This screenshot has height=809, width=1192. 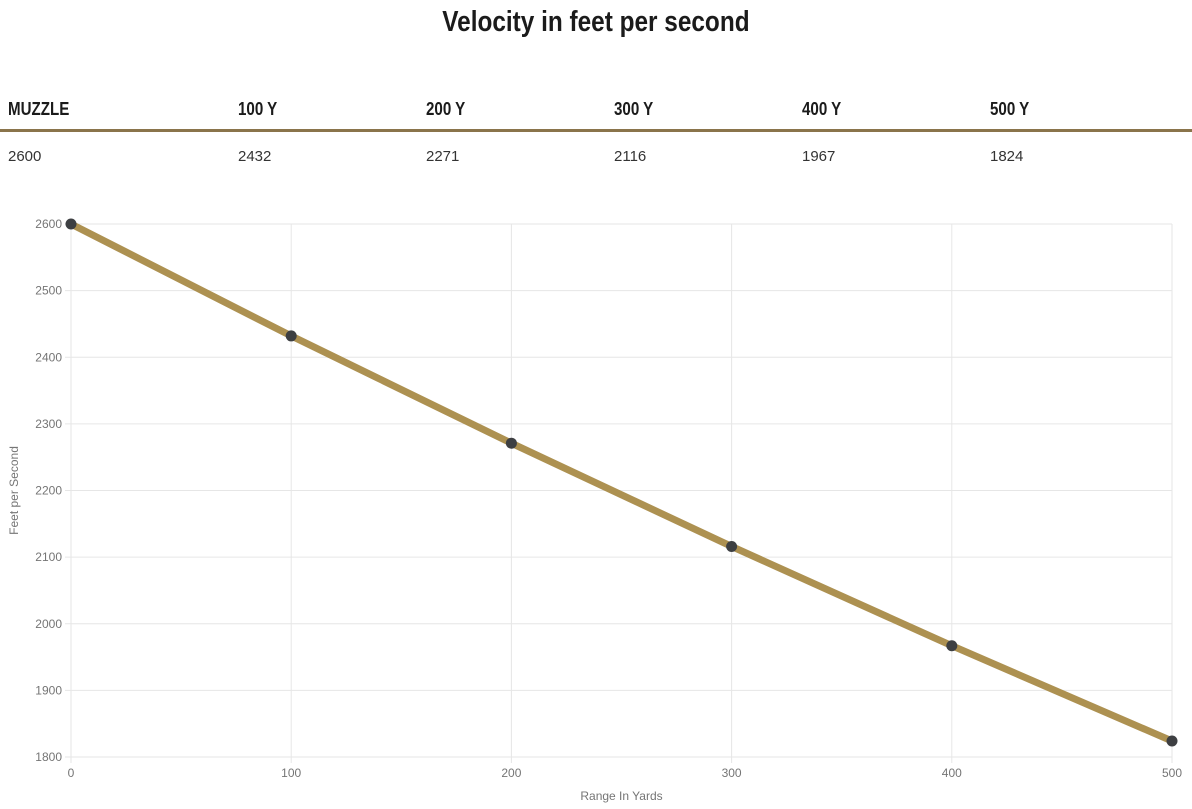 What do you see at coordinates (1007, 156) in the screenshot?
I see `value-cell-500y: 1824` at bounding box center [1007, 156].